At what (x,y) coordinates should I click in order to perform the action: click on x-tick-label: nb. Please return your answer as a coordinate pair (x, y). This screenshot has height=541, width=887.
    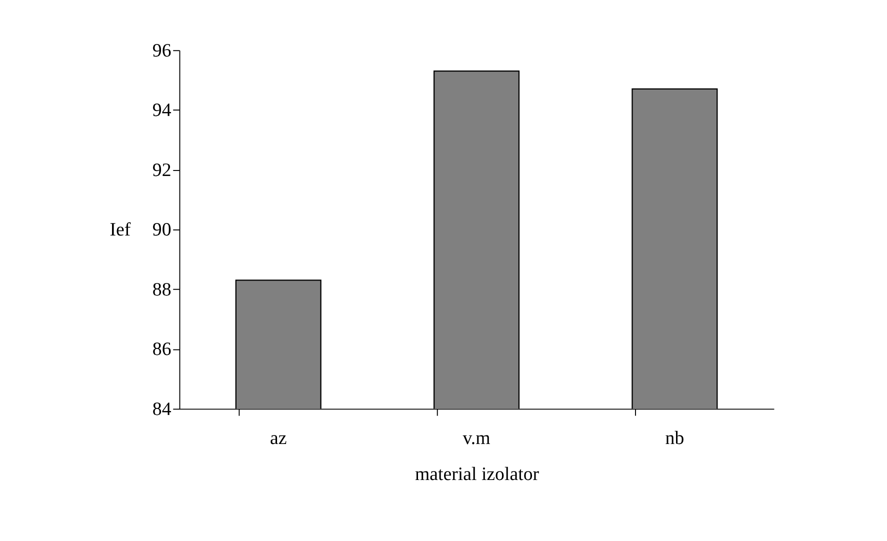
    Looking at the image, I should click on (674, 439).